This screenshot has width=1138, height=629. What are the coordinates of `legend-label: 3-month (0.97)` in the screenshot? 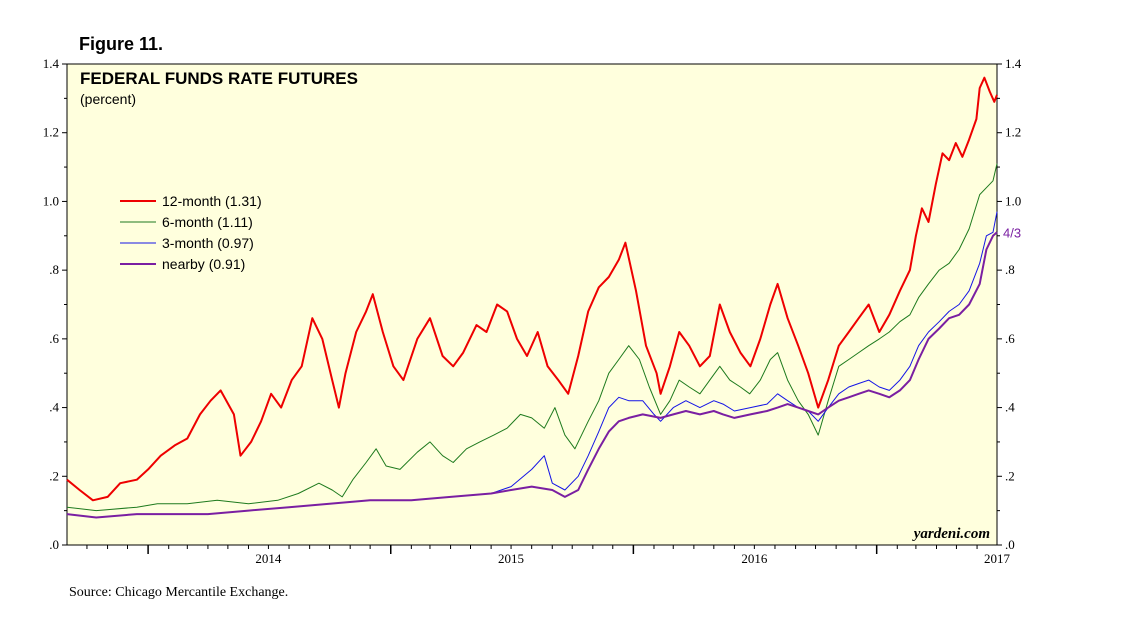 It's located at (208, 243).